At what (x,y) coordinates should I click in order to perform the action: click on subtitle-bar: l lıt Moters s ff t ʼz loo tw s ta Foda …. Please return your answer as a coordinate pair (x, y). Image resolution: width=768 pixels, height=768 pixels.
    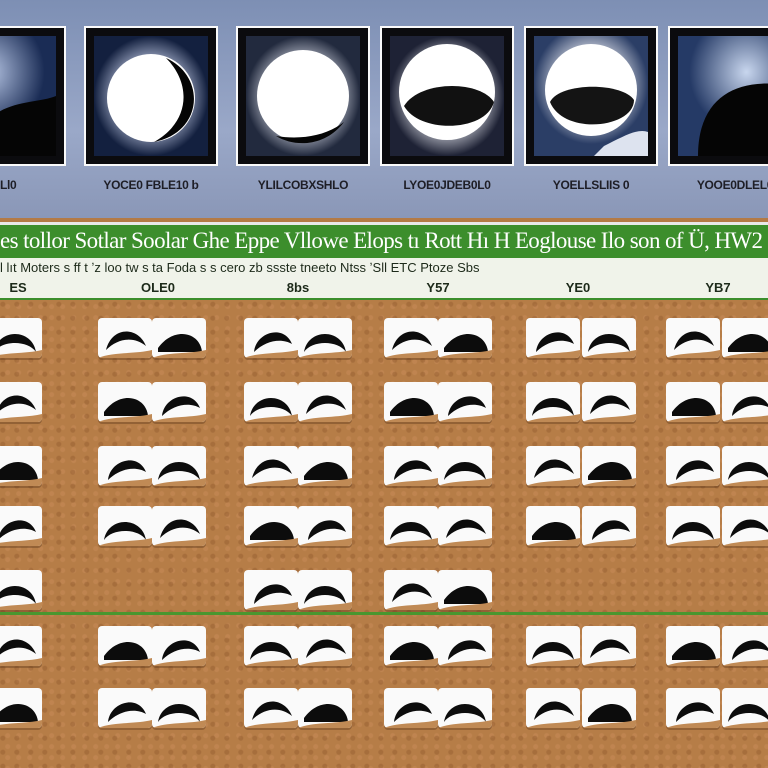
    Looking at the image, I should click on (384, 279).